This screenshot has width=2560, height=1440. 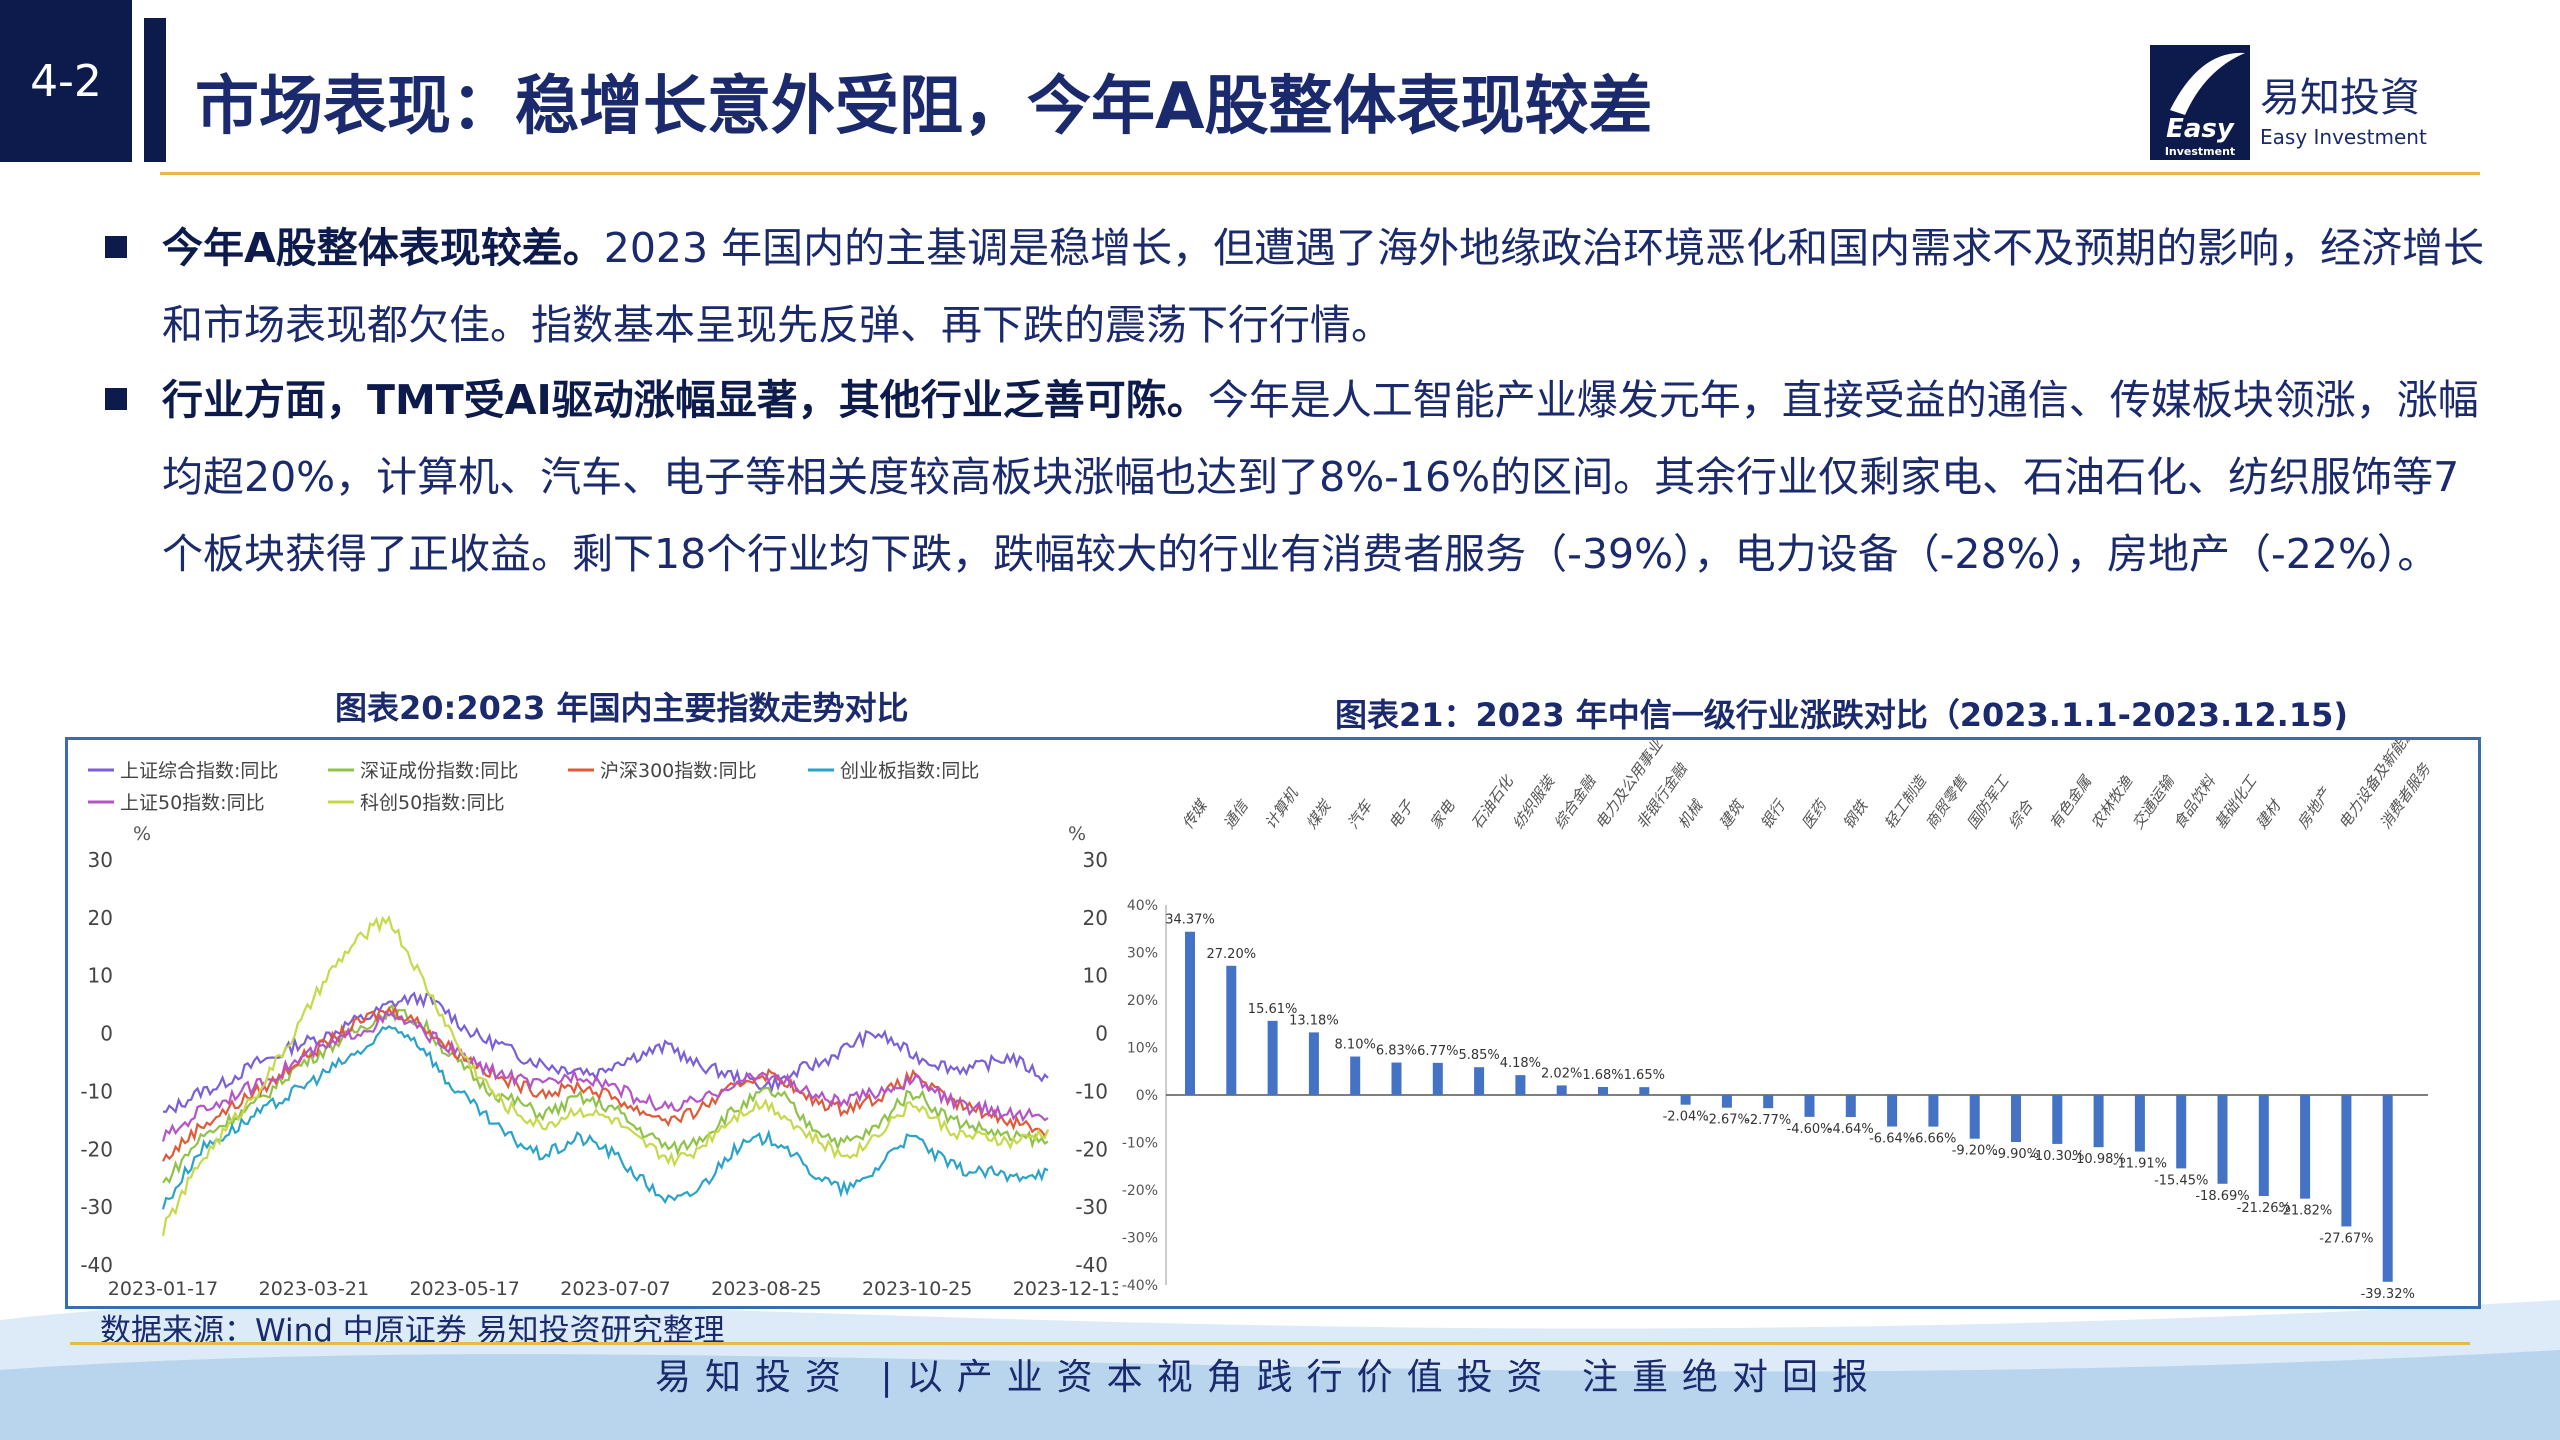 What do you see at coordinates (2200, 151) in the screenshot?
I see `logo-mark-subtext: Investment` at bounding box center [2200, 151].